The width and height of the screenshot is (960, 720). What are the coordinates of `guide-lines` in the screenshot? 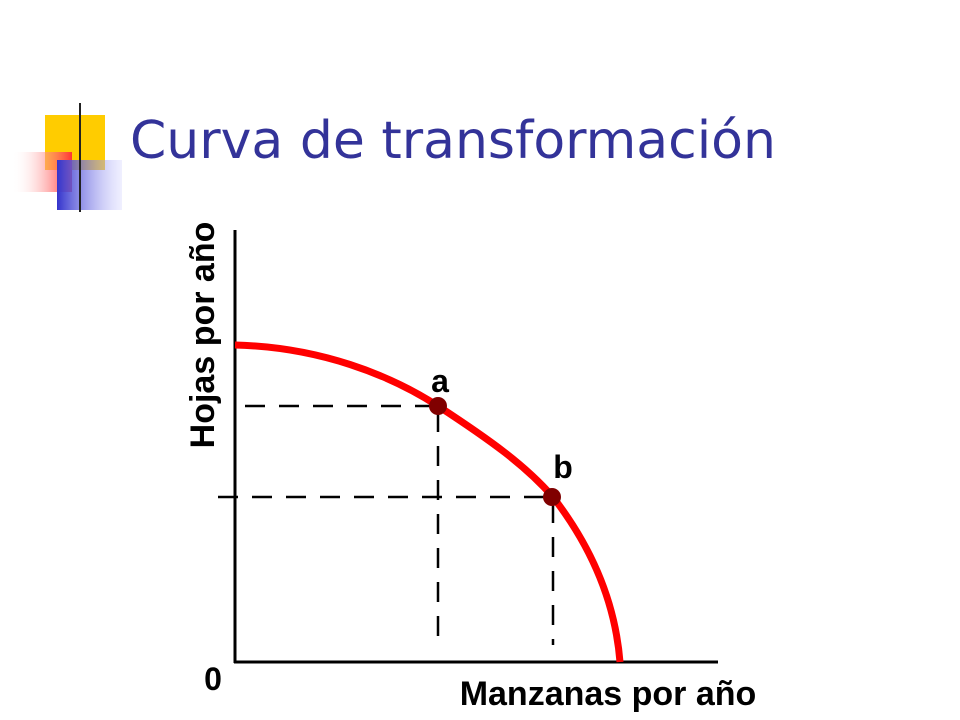 It's located at (386, 524).